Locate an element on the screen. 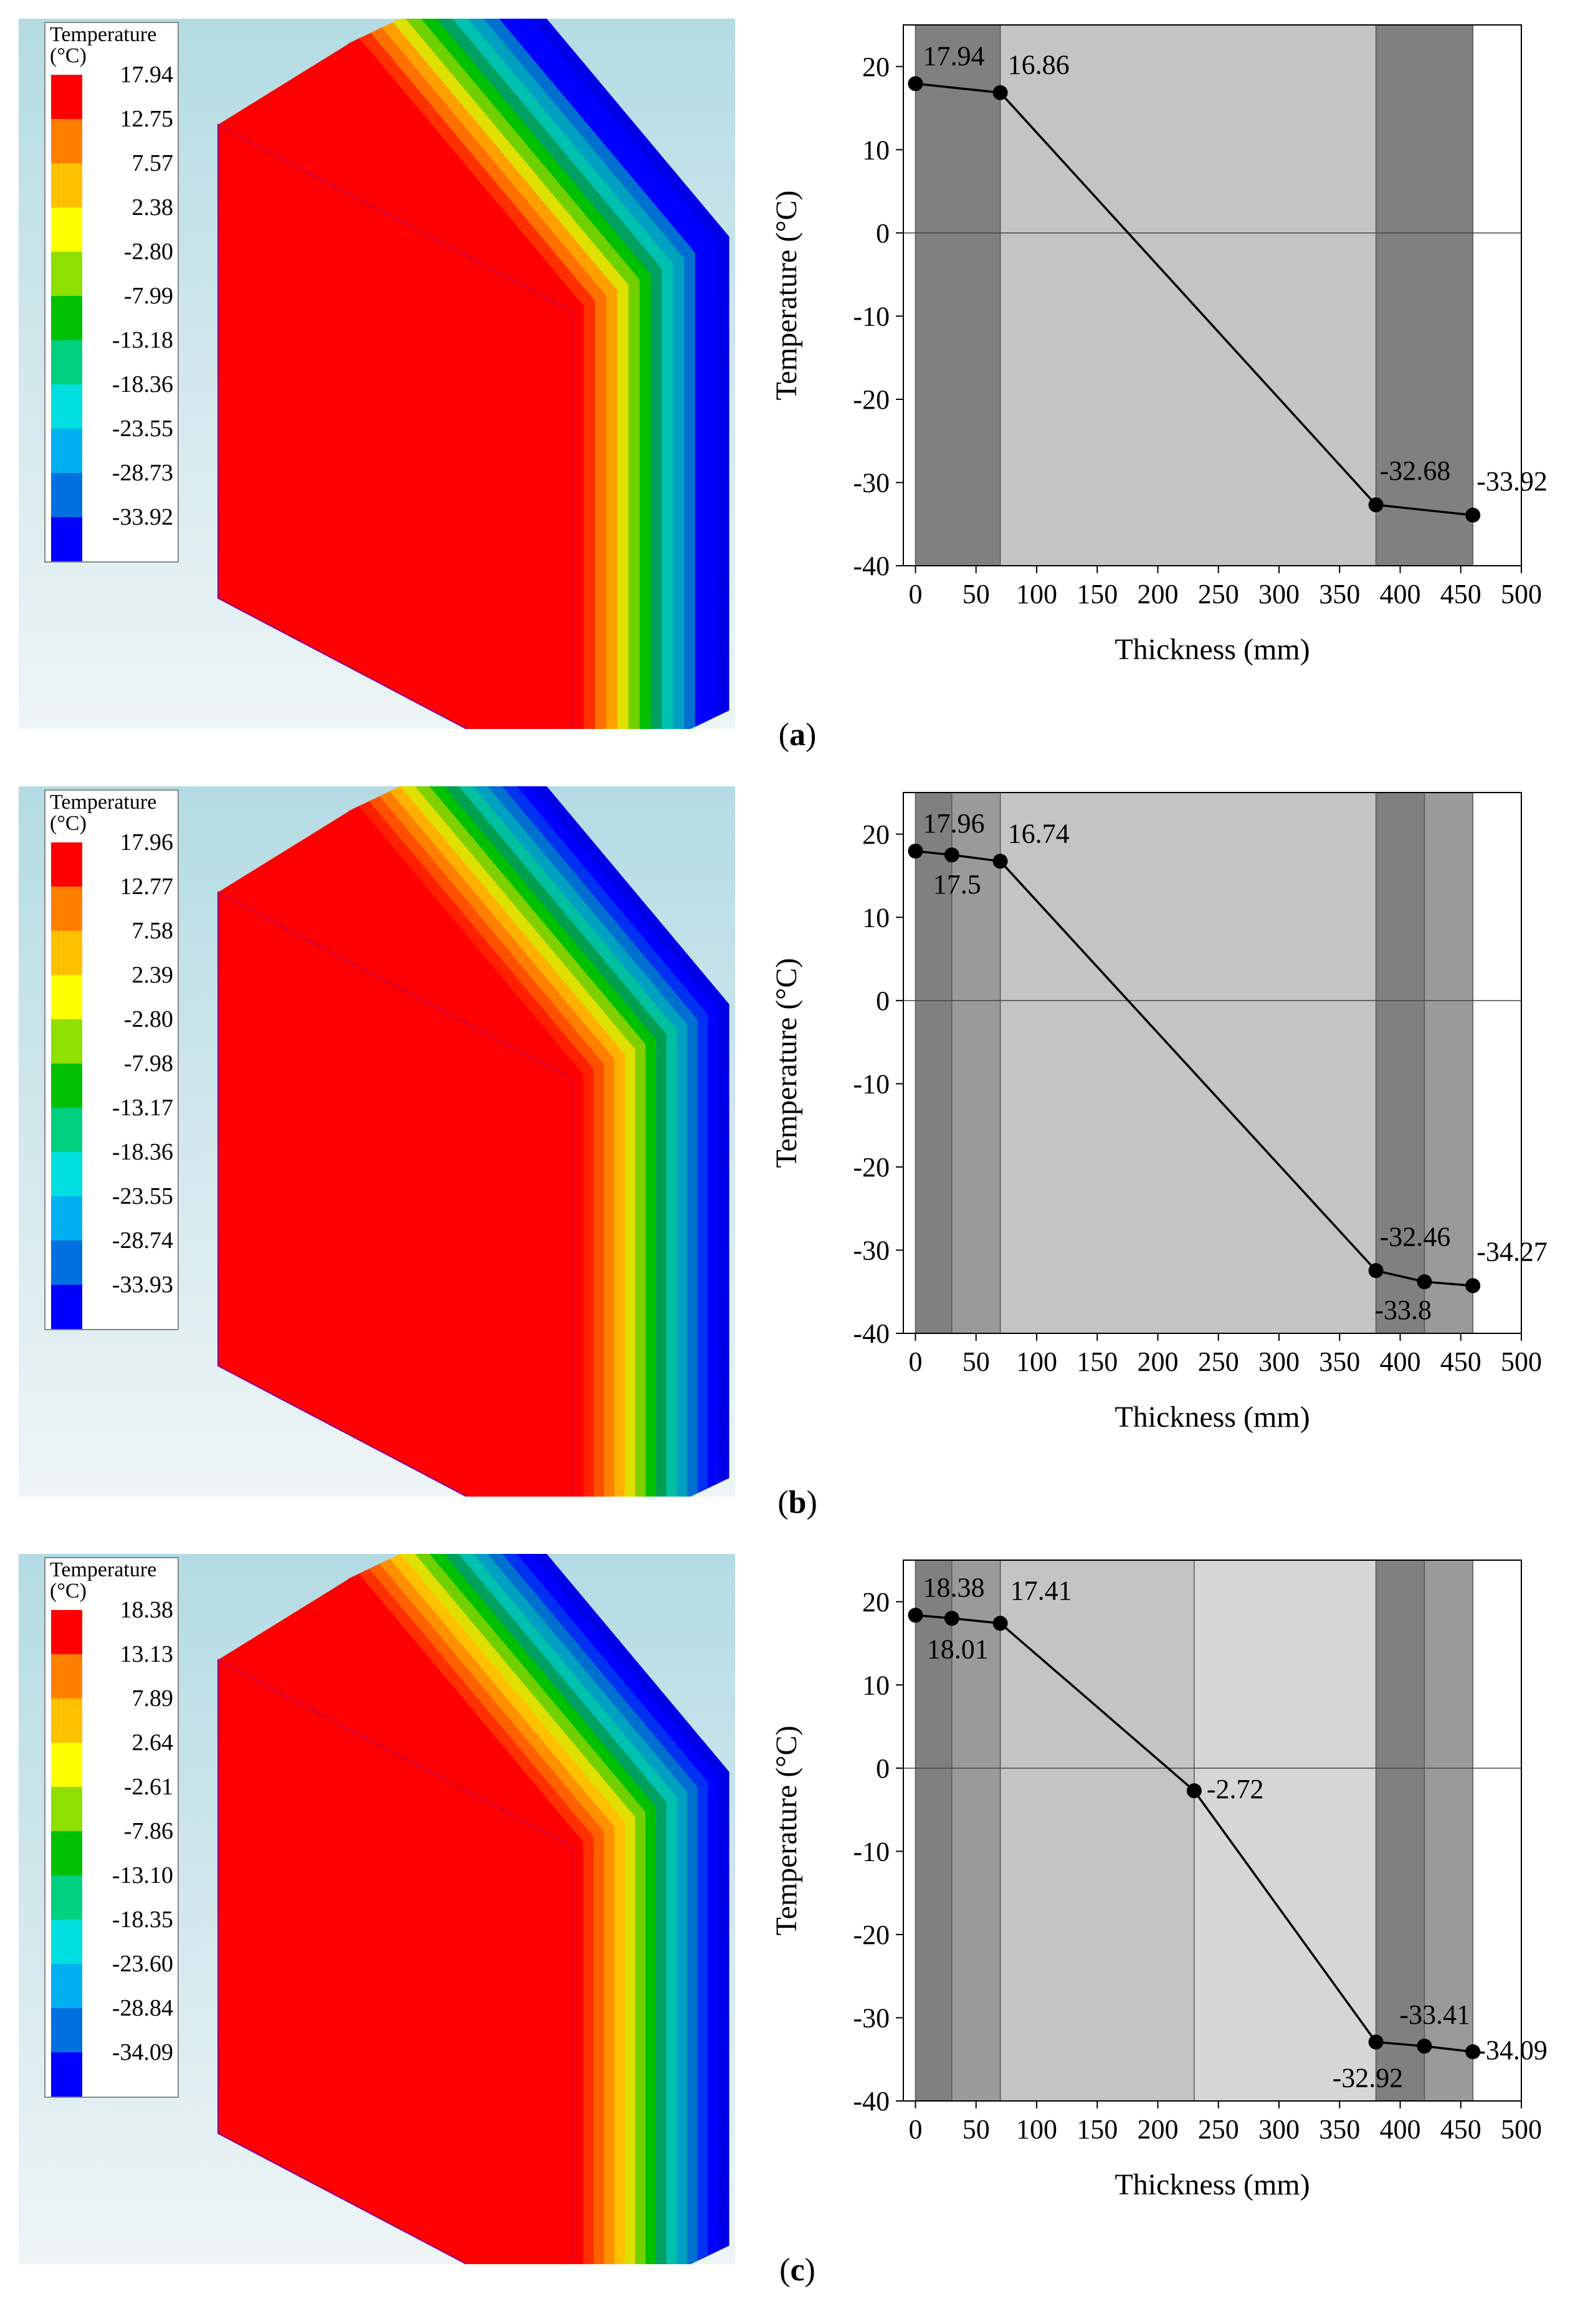 The width and height of the screenshot is (1593, 2324). legend-value: -18.36 is located at coordinates (142, 1152).